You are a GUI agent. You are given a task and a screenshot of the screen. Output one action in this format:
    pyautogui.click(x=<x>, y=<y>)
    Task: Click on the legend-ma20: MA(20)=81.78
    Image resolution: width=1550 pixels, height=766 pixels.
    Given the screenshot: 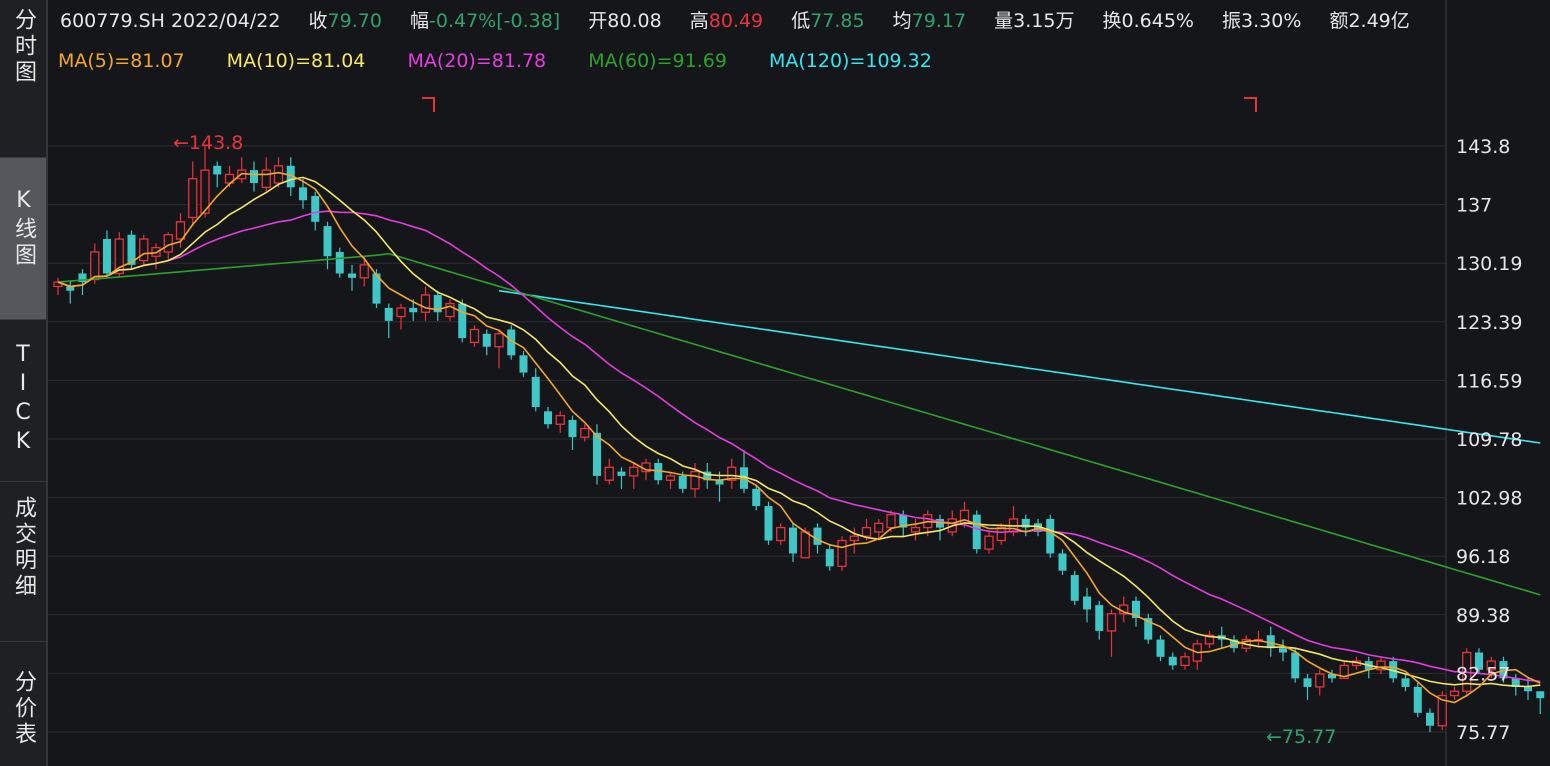 What is the action you would take?
    pyautogui.click(x=477, y=61)
    